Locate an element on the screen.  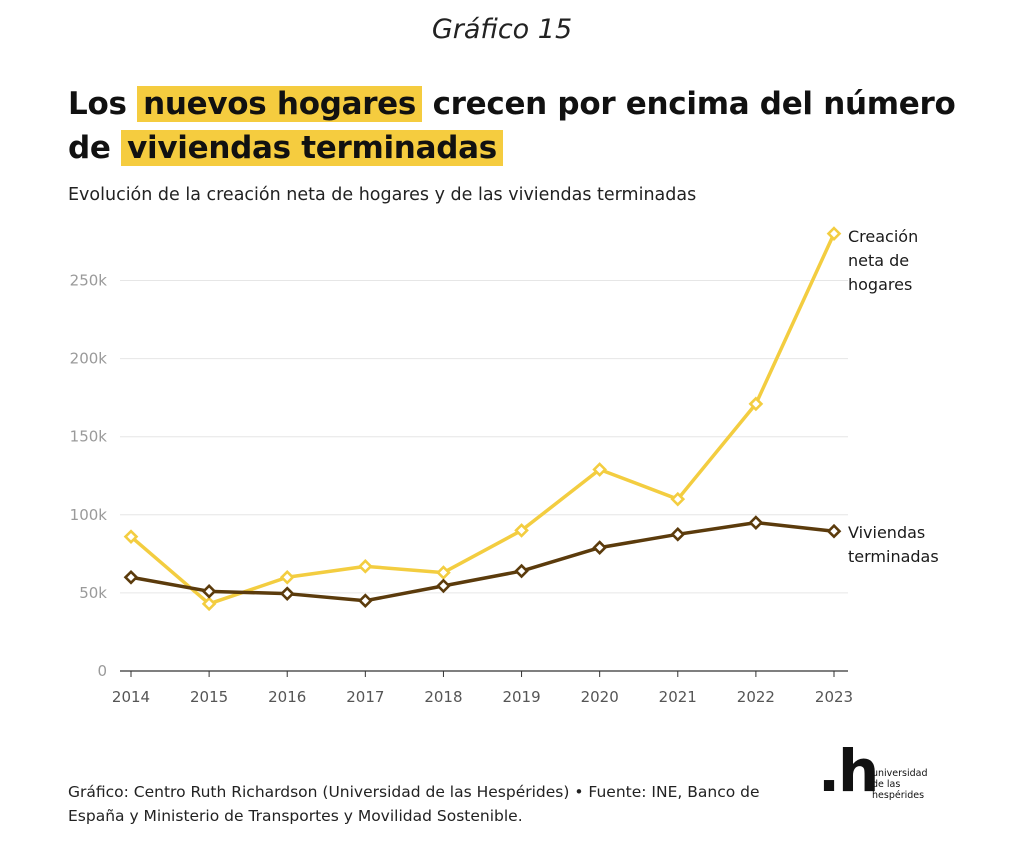
university-logo: .h universidad de las hespérides is located at coordinates (883, 775).